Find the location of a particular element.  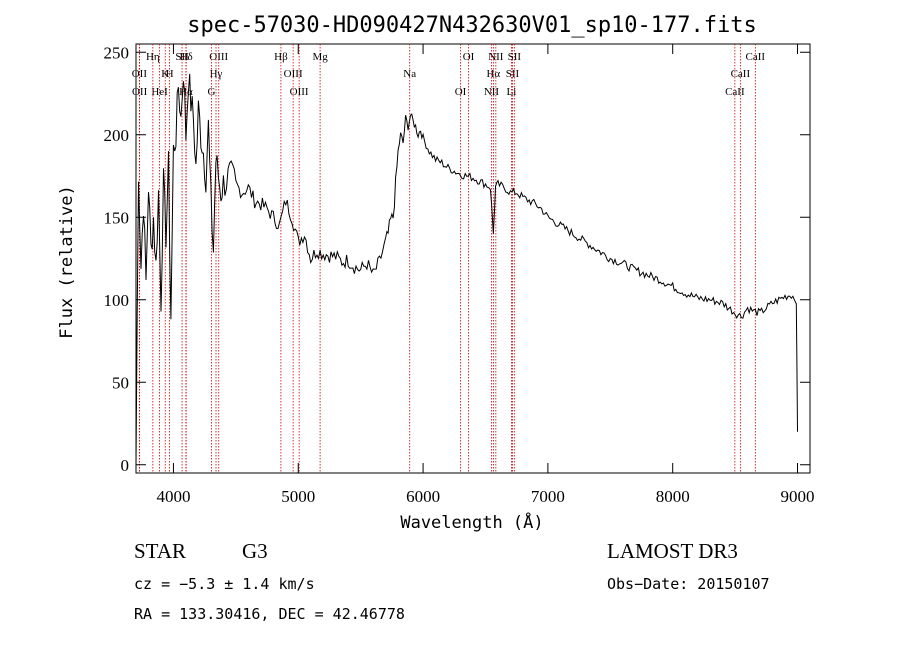

spectral-line-label: Hβ is located at coordinates (281, 57).